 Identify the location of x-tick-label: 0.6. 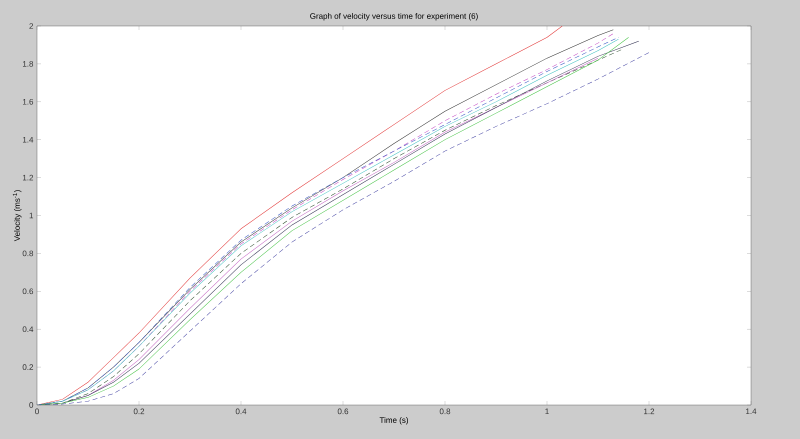
(343, 411).